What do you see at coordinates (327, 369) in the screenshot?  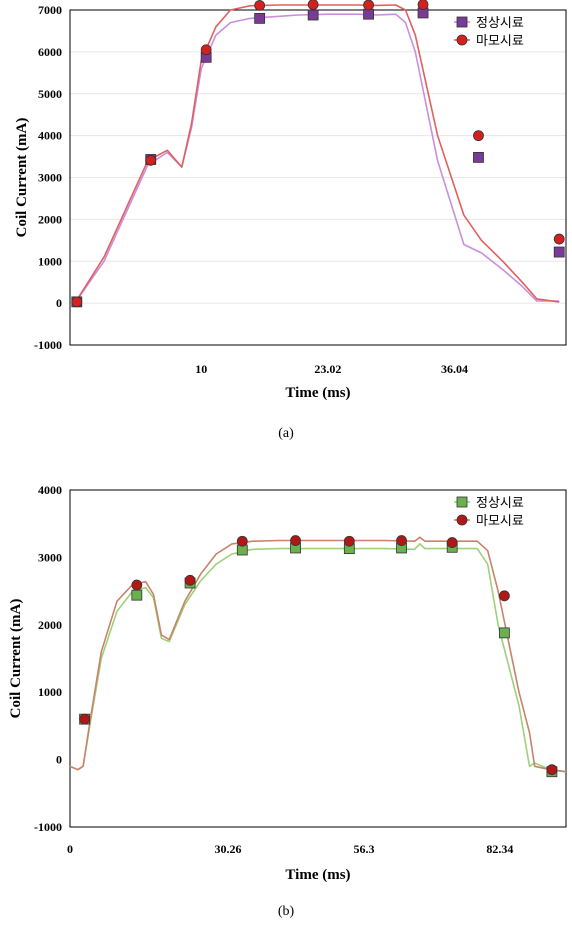 I see `x-tick-label: 23.02` at bounding box center [327, 369].